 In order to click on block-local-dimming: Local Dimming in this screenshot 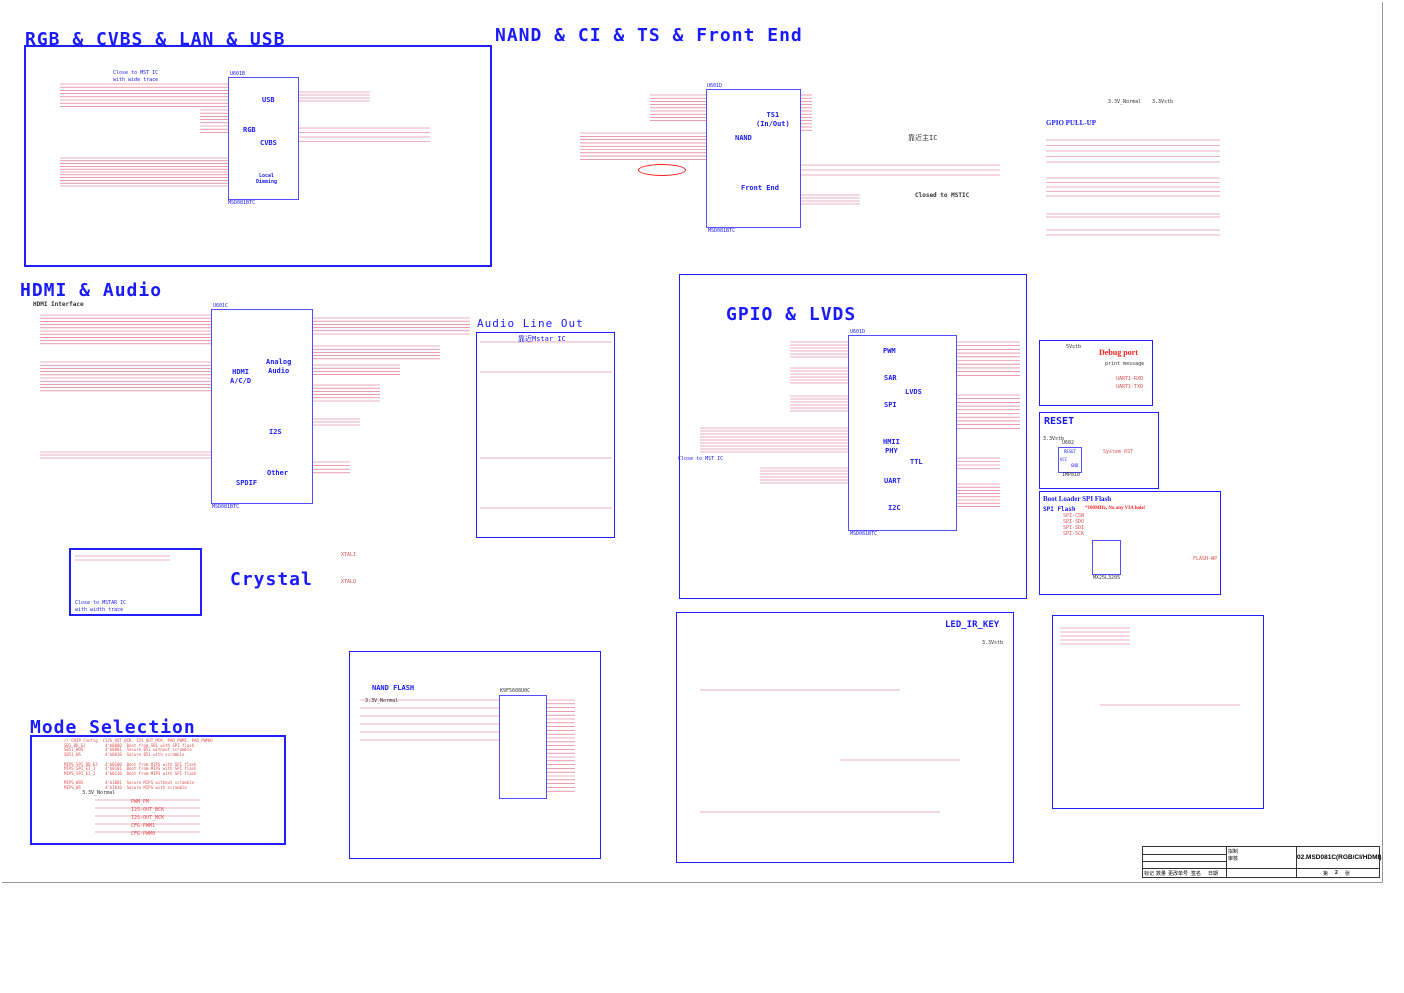, I will do `click(267, 179)`.